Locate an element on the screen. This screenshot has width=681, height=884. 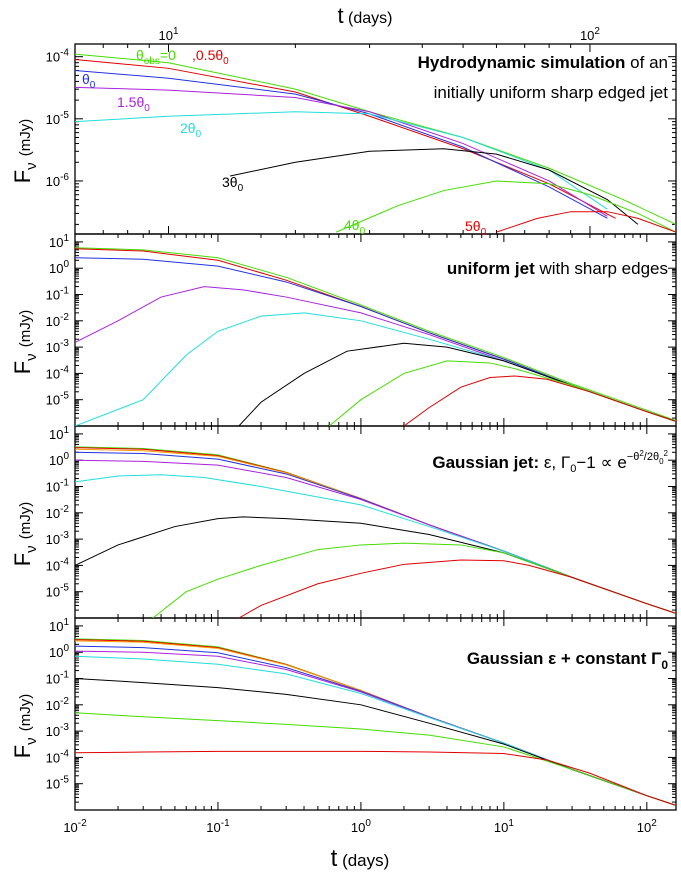
panel-4-ytick-label: 10⁻⁵ is located at coordinates (58, 783).